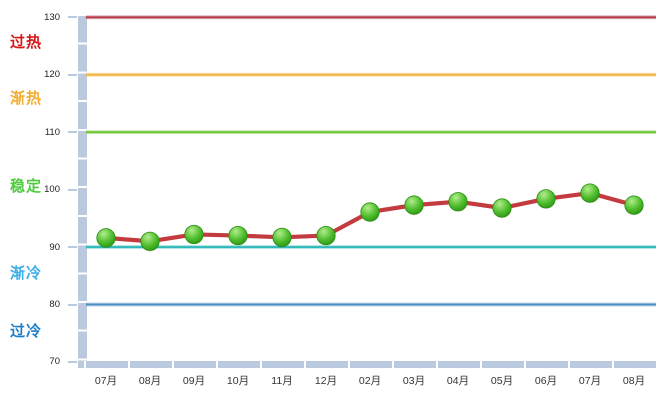 The height and width of the screenshot is (405, 672). I want to click on y-axis-tick-label: 110, so click(52, 132).